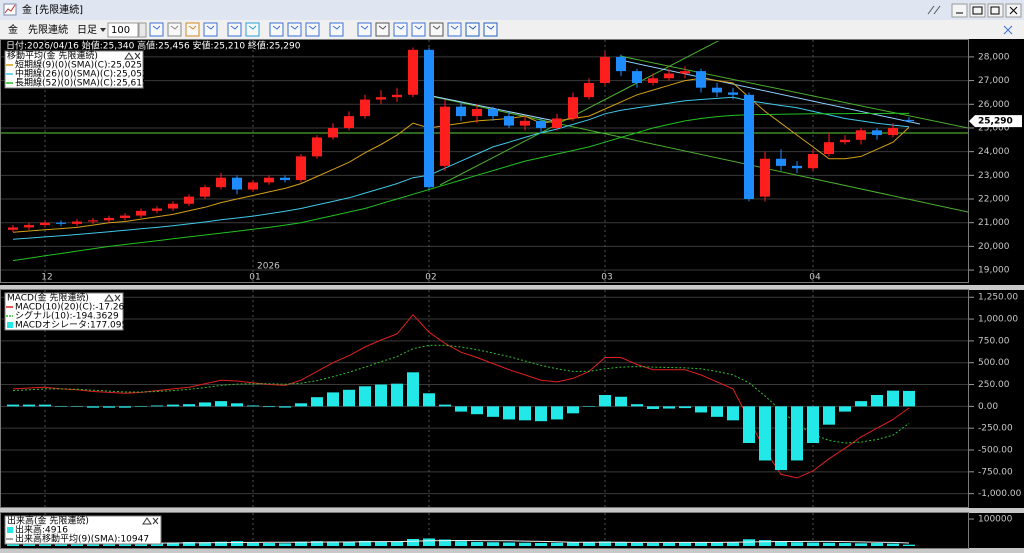 This screenshot has height=553, width=1024. Describe the element at coordinates (994, 152) in the screenshot. I see `y-tick-label: 24,000` at that location.